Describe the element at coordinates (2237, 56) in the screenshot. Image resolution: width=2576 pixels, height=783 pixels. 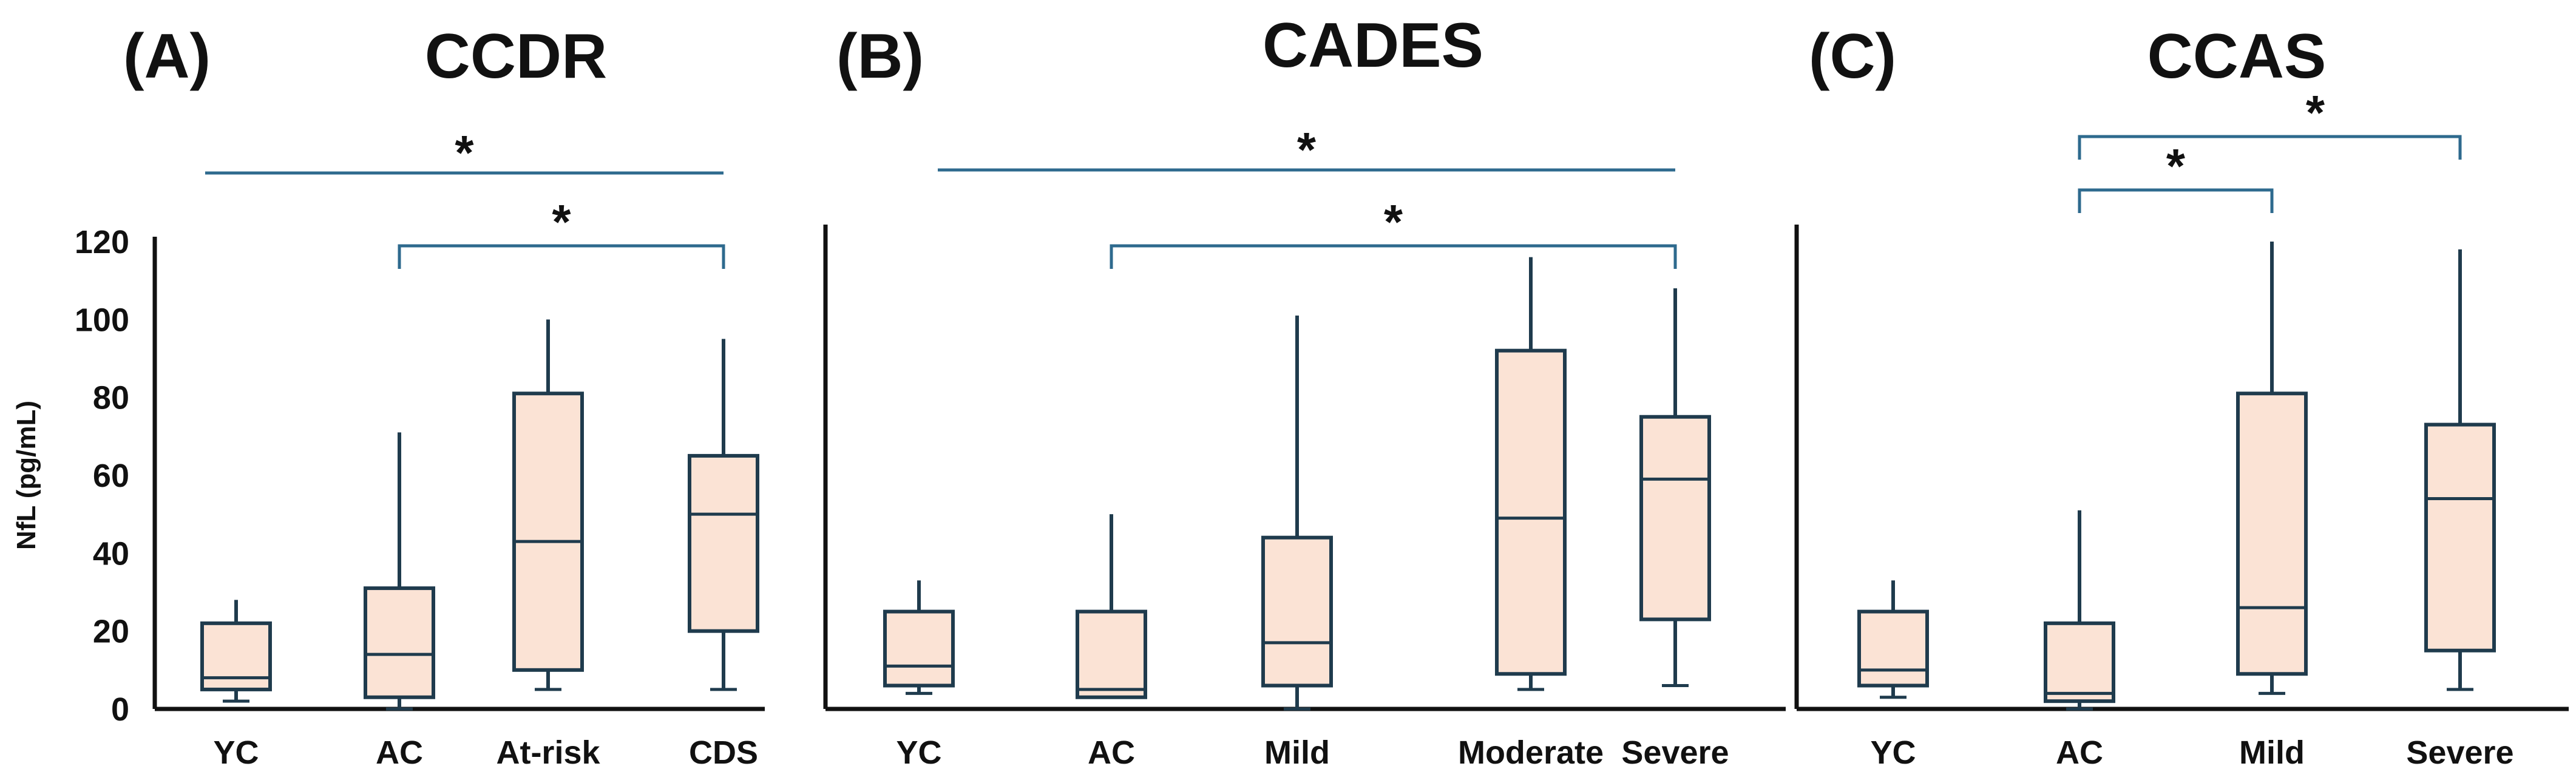
I see `panel-title: CCAS` at that location.